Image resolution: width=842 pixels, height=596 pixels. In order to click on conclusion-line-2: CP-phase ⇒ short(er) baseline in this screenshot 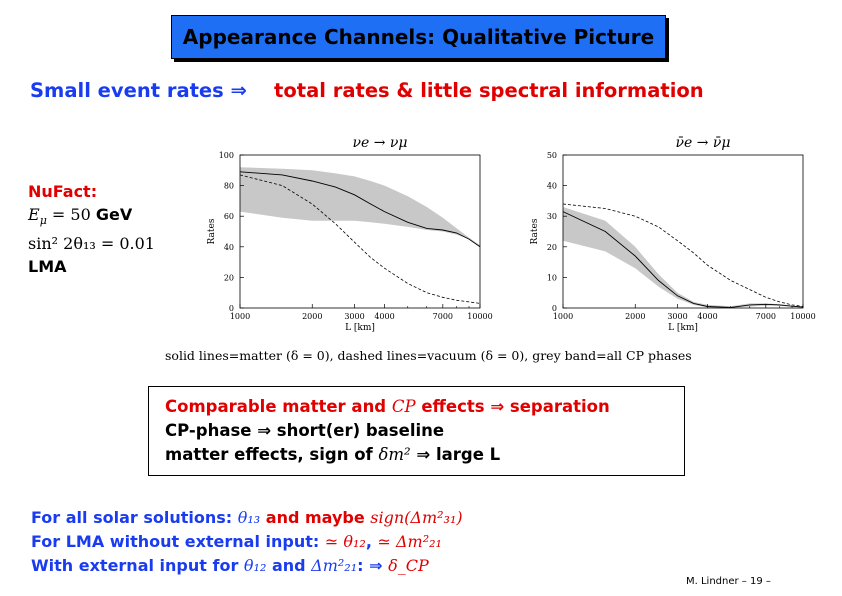, I will do `click(305, 430)`.